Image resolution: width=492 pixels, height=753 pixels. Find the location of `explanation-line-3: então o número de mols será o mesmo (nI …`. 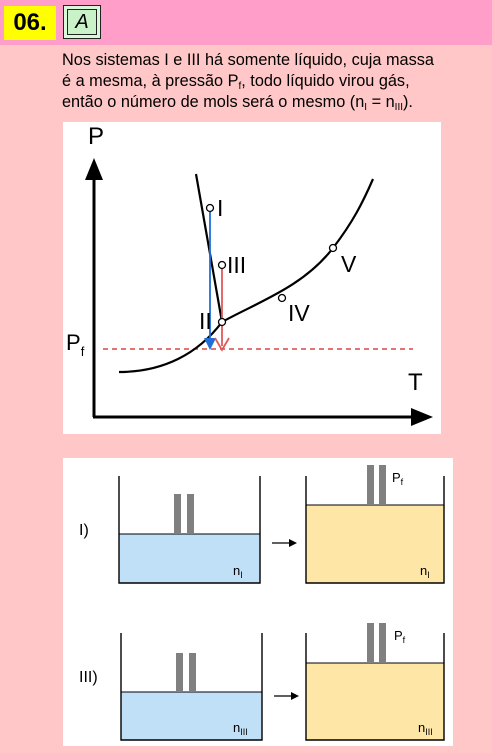

explanation-line-3: então o número de mols será o mesmo (nI … is located at coordinates (237, 103).